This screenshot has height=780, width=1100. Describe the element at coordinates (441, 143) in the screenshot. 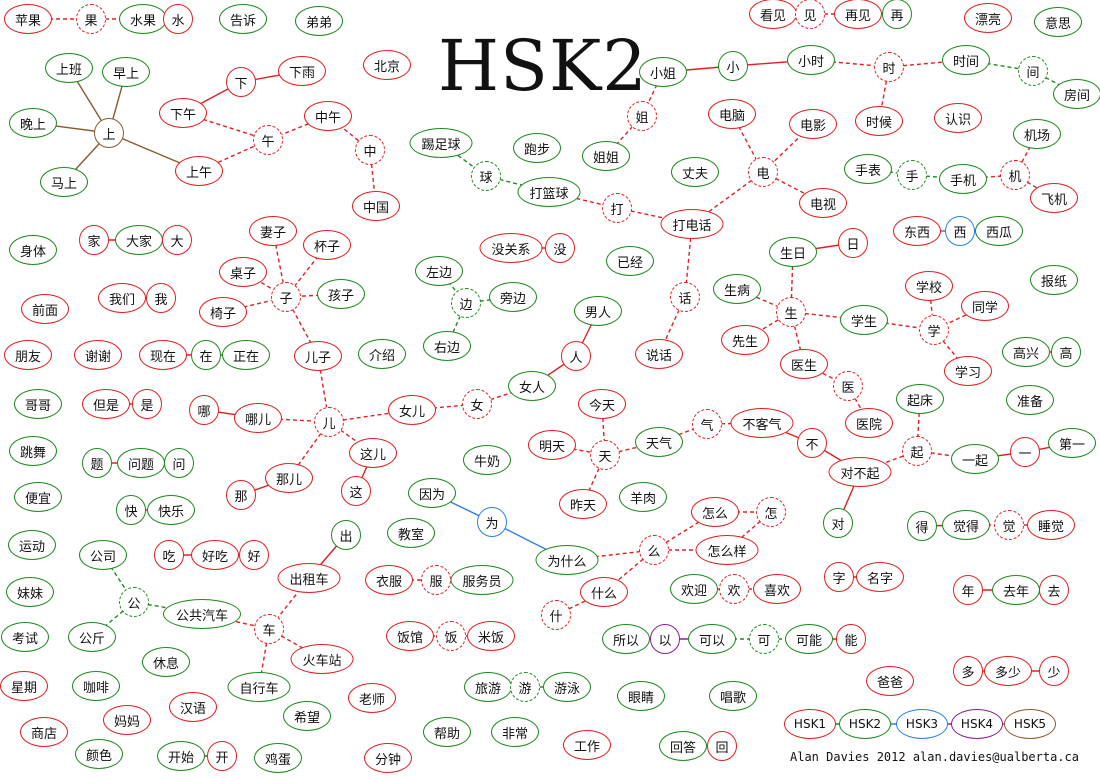

I see `vocab-node: 踢足球` at that location.